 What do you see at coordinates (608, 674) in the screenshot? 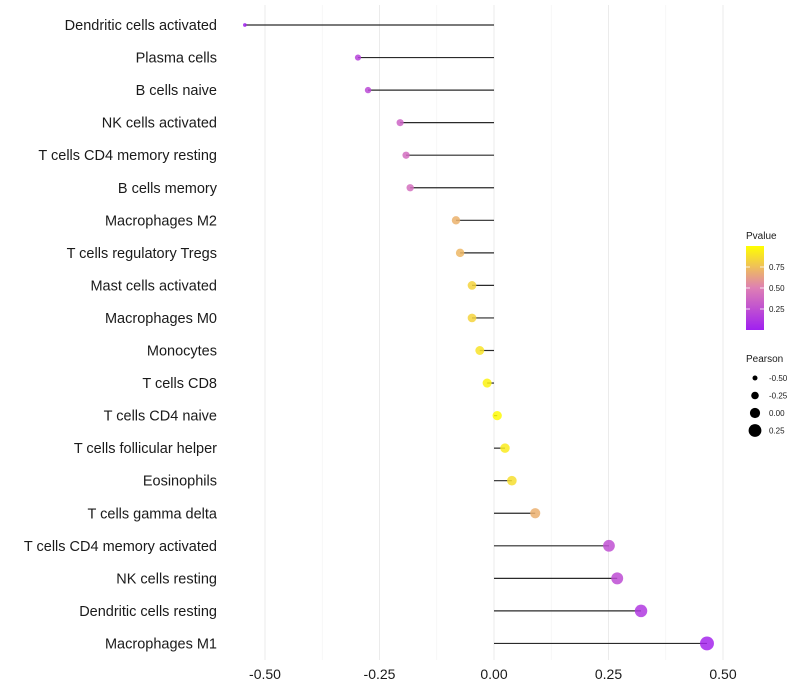
I see `x-tick-label: 0.25` at bounding box center [608, 674].